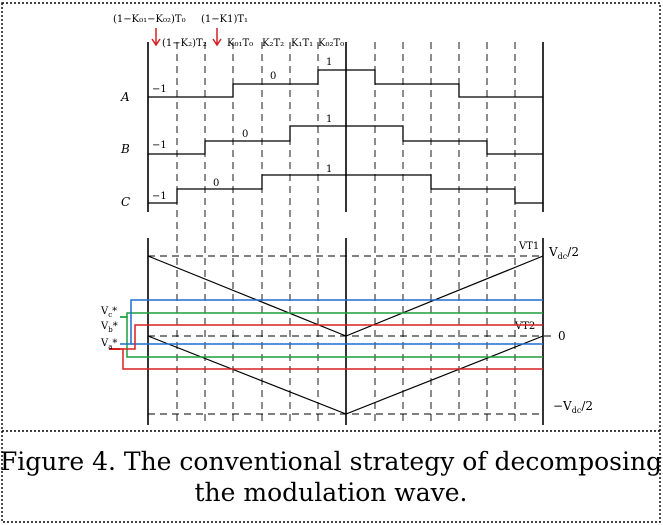 The width and height of the screenshot is (663, 525). What do you see at coordinates (345, 375) in the screenshot?
I see `carrier-lower` at bounding box center [345, 375].